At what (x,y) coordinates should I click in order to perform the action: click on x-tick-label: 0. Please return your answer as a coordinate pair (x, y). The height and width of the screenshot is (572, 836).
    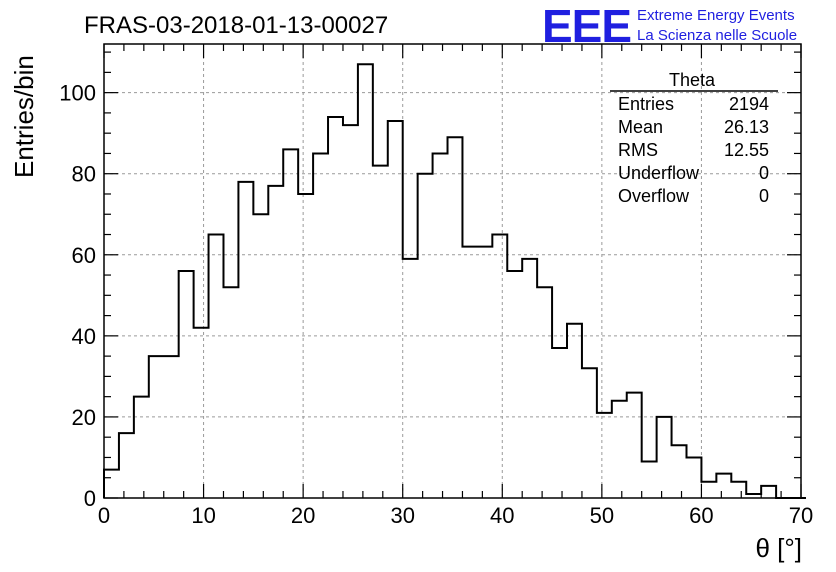
    Looking at the image, I should click on (104, 515).